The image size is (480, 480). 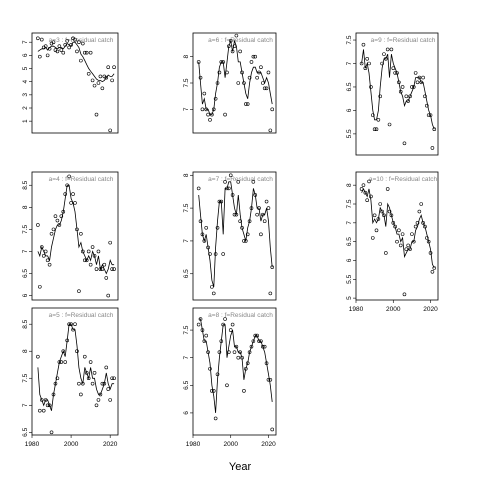 I want to click on panel-label: a=10 : f=Residual catch, so click(x=403, y=179).